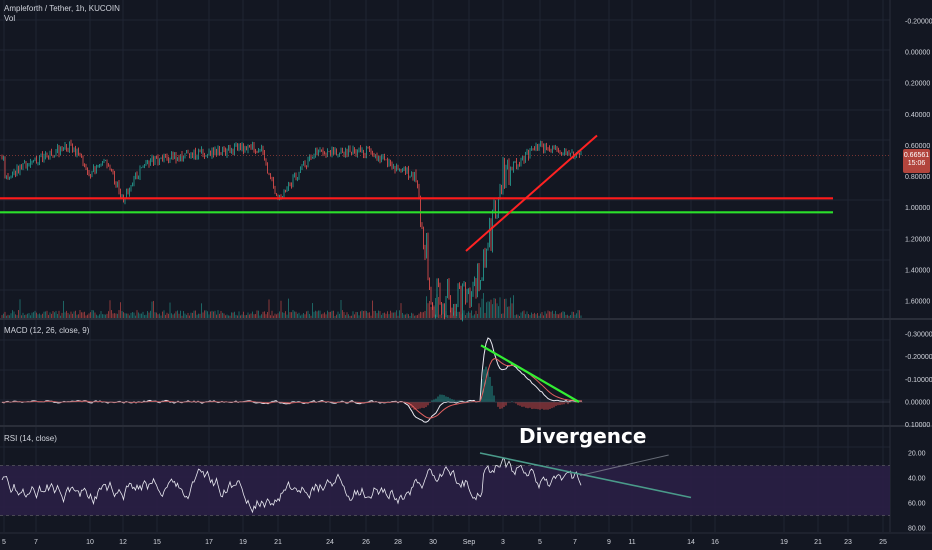  What do you see at coordinates (10, 18) in the screenshot?
I see `vol-label: Vol` at bounding box center [10, 18].